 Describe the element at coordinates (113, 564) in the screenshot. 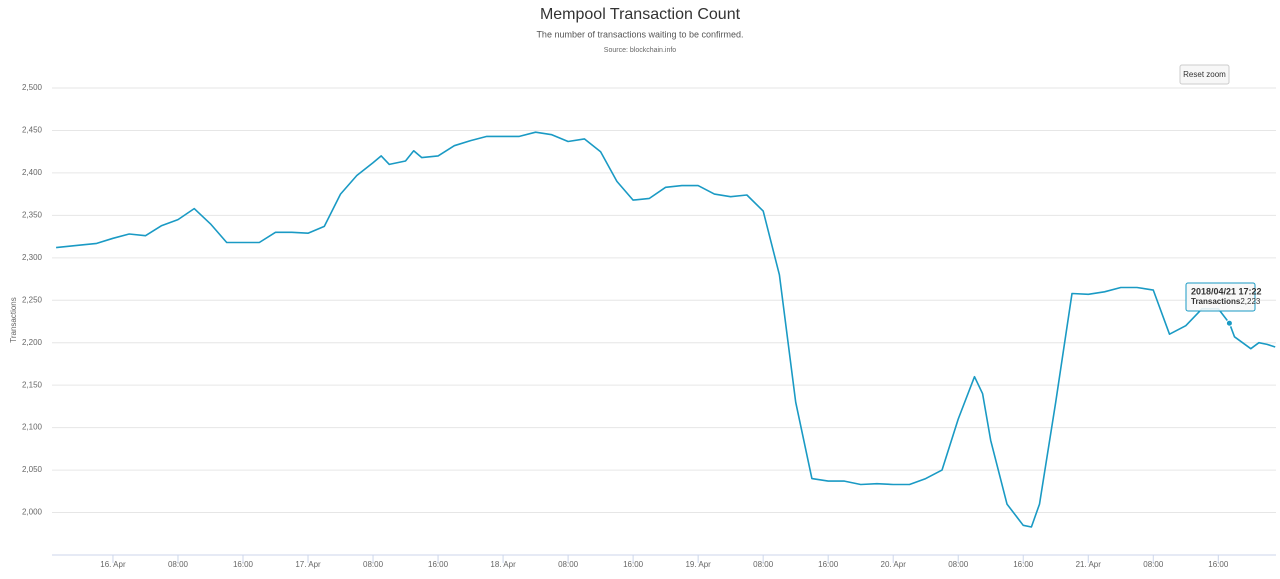

I see `x-tick-label: 16. Apr` at that location.